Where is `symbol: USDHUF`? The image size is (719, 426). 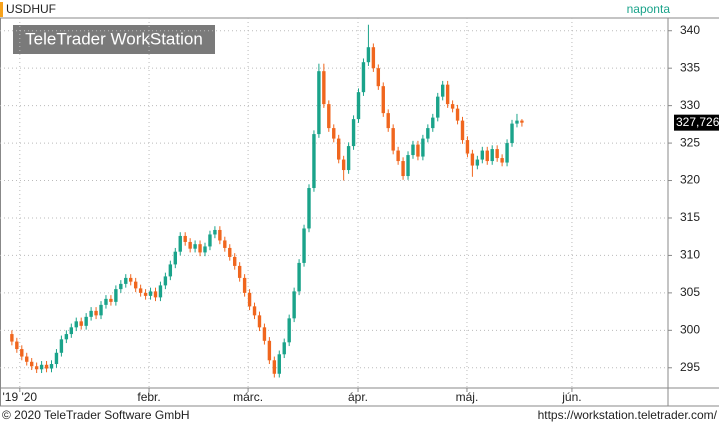 symbol: USDHUF is located at coordinates (31, 9).